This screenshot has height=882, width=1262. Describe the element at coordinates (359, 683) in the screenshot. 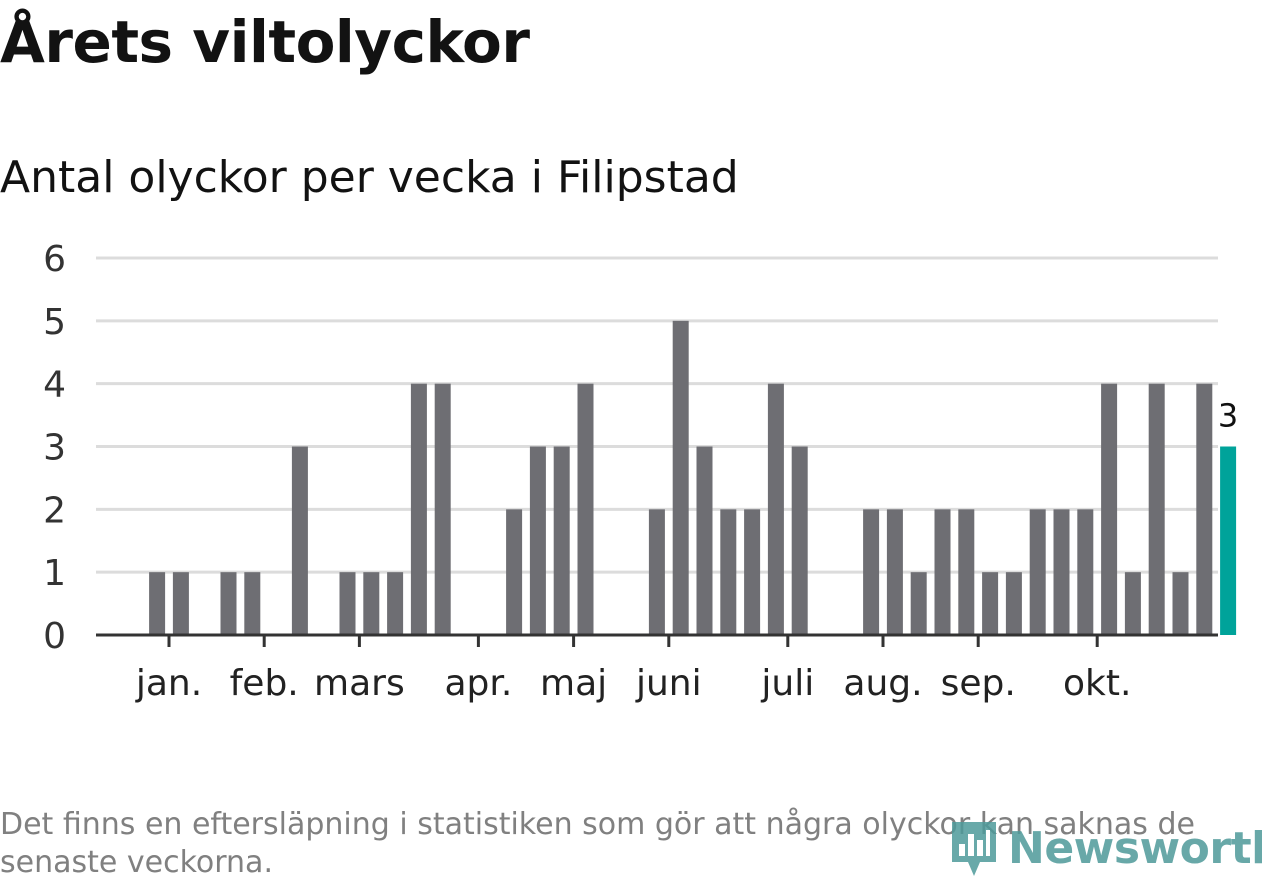

I see `x-tick-label: mars` at that location.